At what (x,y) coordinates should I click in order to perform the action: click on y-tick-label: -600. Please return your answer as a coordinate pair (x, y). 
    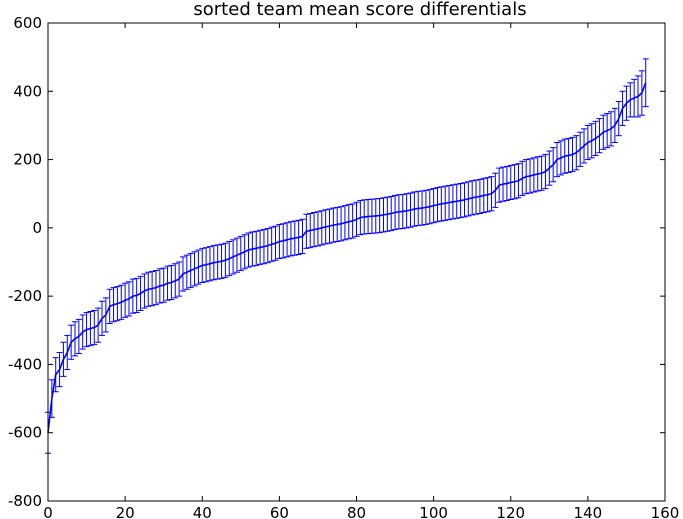
    Looking at the image, I should click on (25, 433).